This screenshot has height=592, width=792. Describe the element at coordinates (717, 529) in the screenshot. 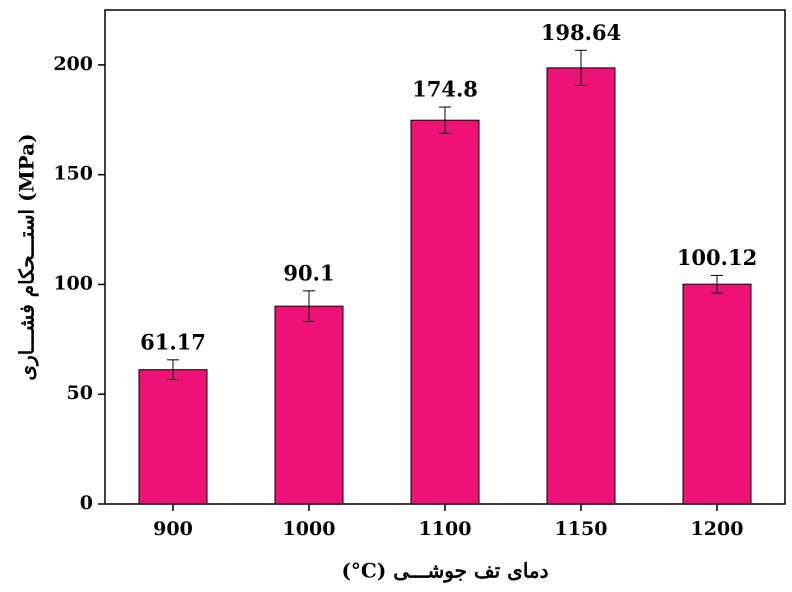

I see `x-tick-label: 1200` at that location.